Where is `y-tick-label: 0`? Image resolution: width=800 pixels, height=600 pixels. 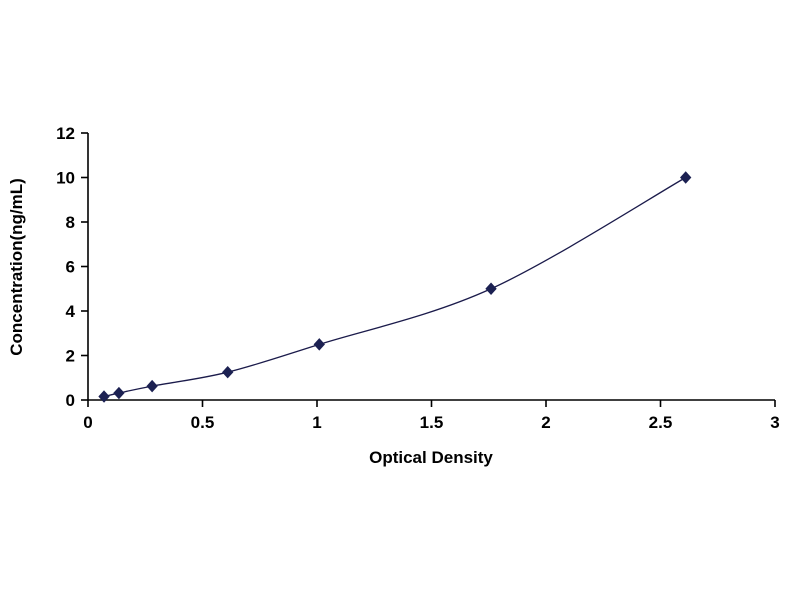
y-tick-label: 0 is located at coordinates (70, 400).